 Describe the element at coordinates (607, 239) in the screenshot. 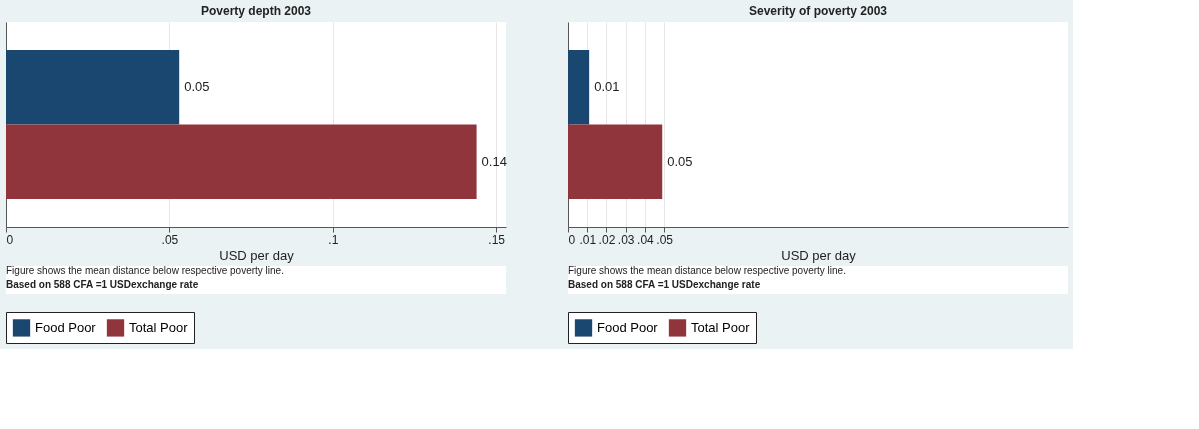

I see `x-tick-label: .02` at that location.